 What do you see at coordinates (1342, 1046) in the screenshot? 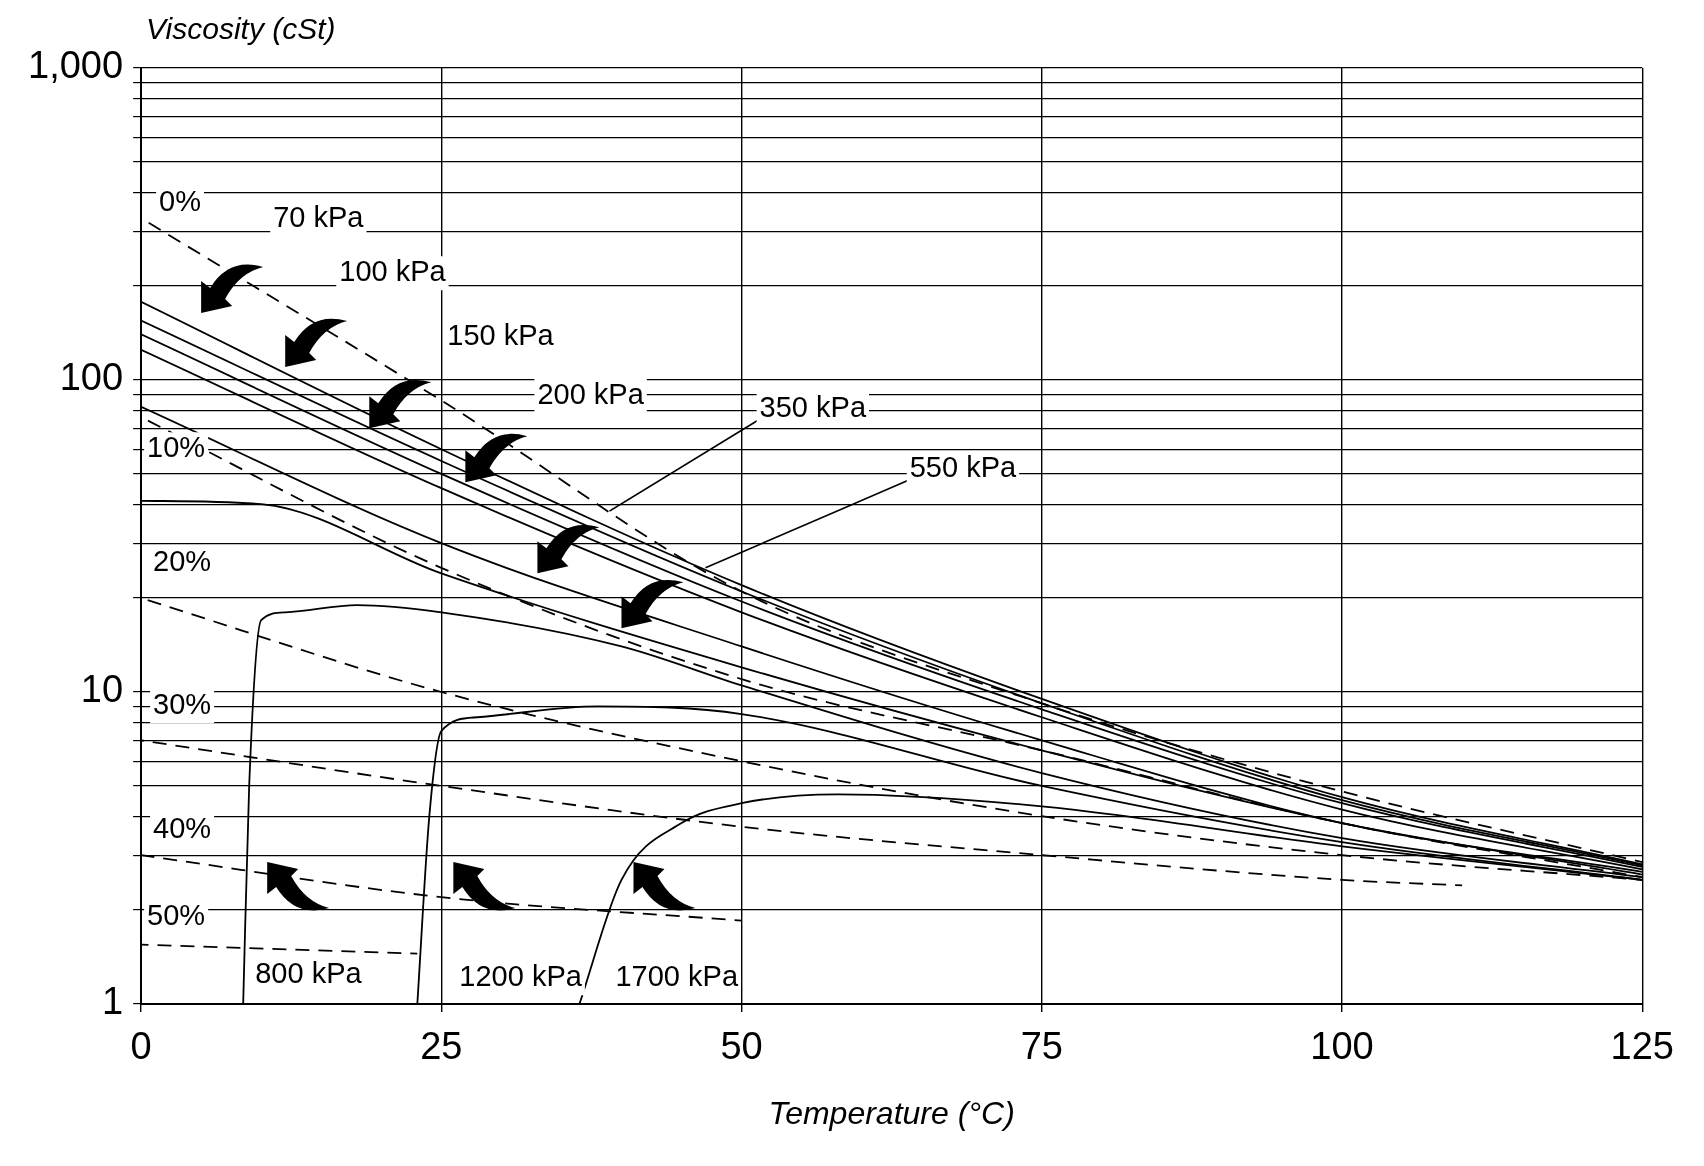
I see `x-tick-label: 100` at bounding box center [1342, 1046].